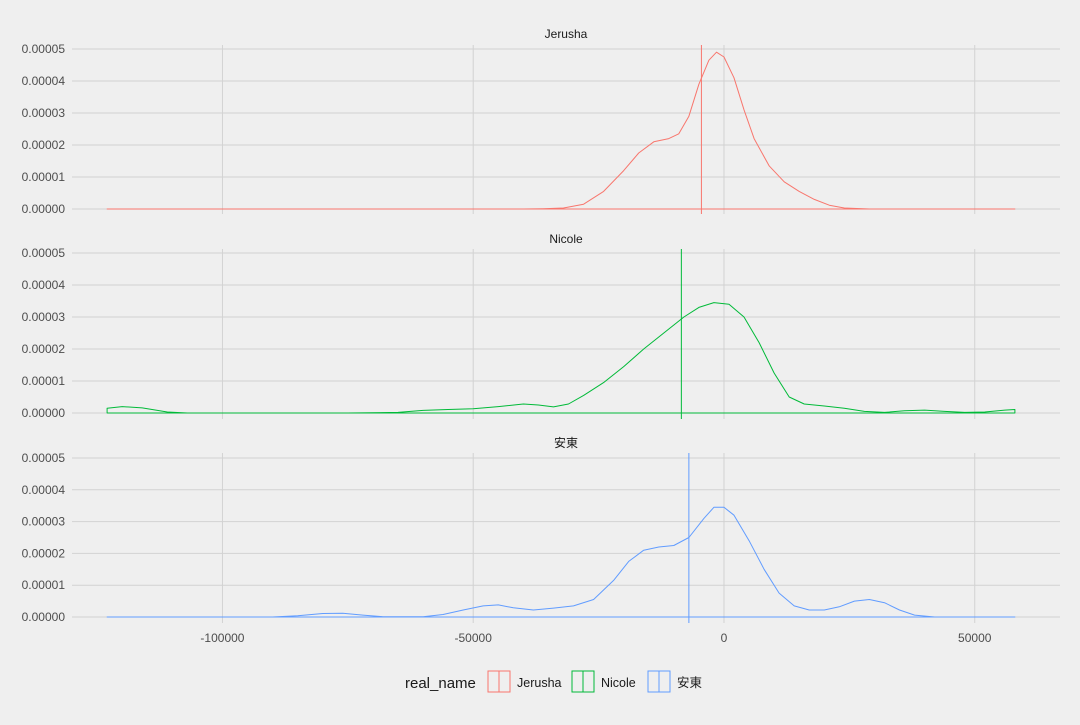 This screenshot has width=1080, height=725. What do you see at coordinates (222, 638) in the screenshot?
I see `x-tick-label: -100000` at bounding box center [222, 638].